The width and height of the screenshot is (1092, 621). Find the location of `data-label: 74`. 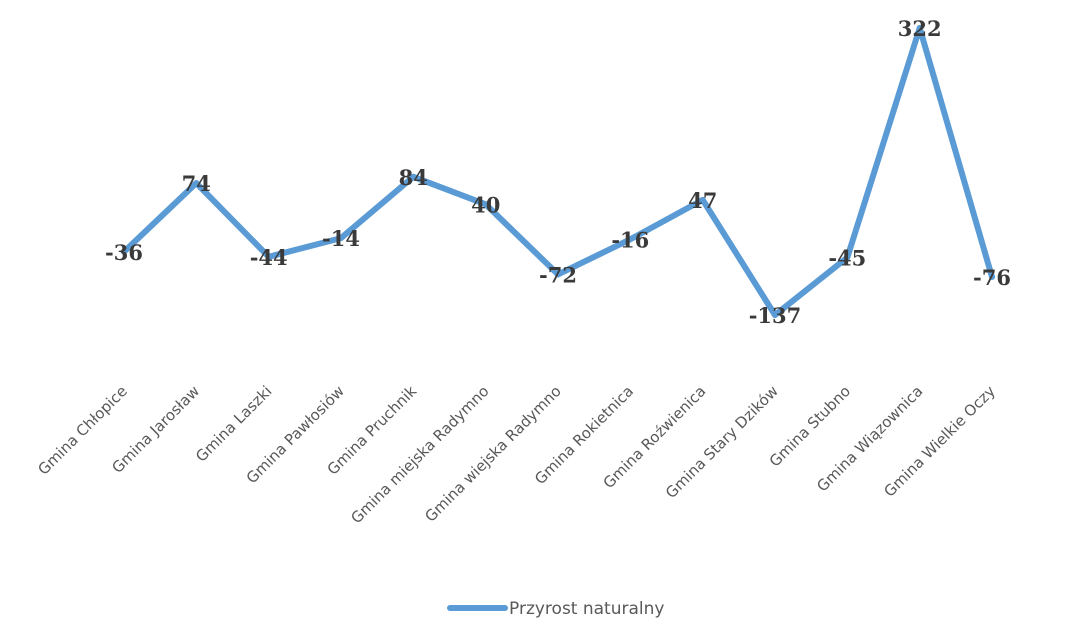

data-label: 74 is located at coordinates (196, 183).